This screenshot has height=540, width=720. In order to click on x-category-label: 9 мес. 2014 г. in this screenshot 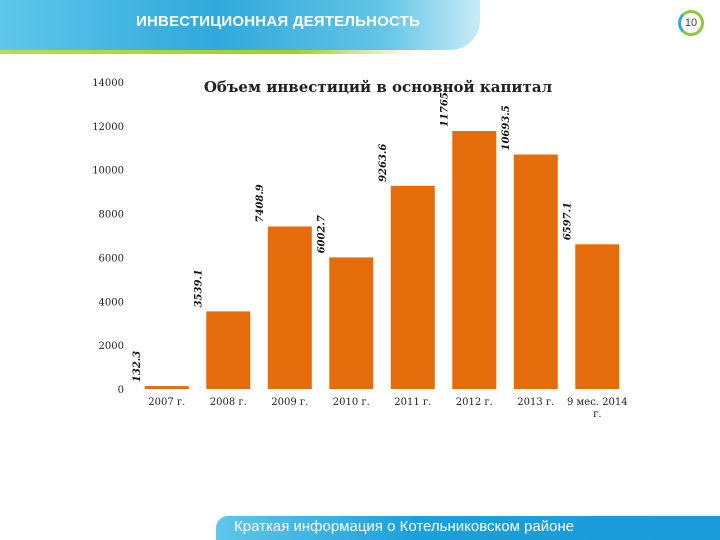, I will do `click(597, 408)`.